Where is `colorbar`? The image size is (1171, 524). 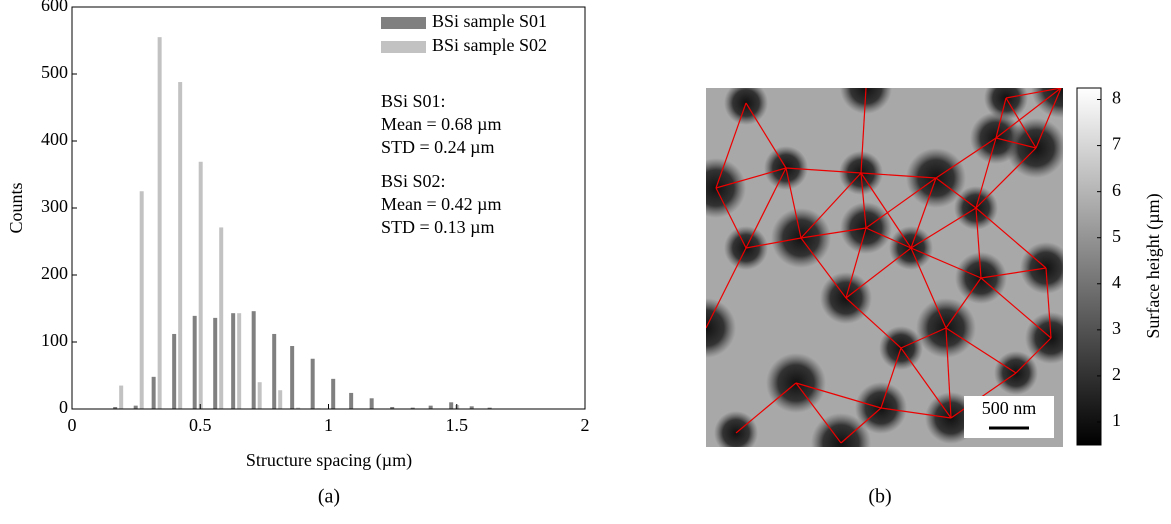 colorbar is located at coordinates (1089, 266).